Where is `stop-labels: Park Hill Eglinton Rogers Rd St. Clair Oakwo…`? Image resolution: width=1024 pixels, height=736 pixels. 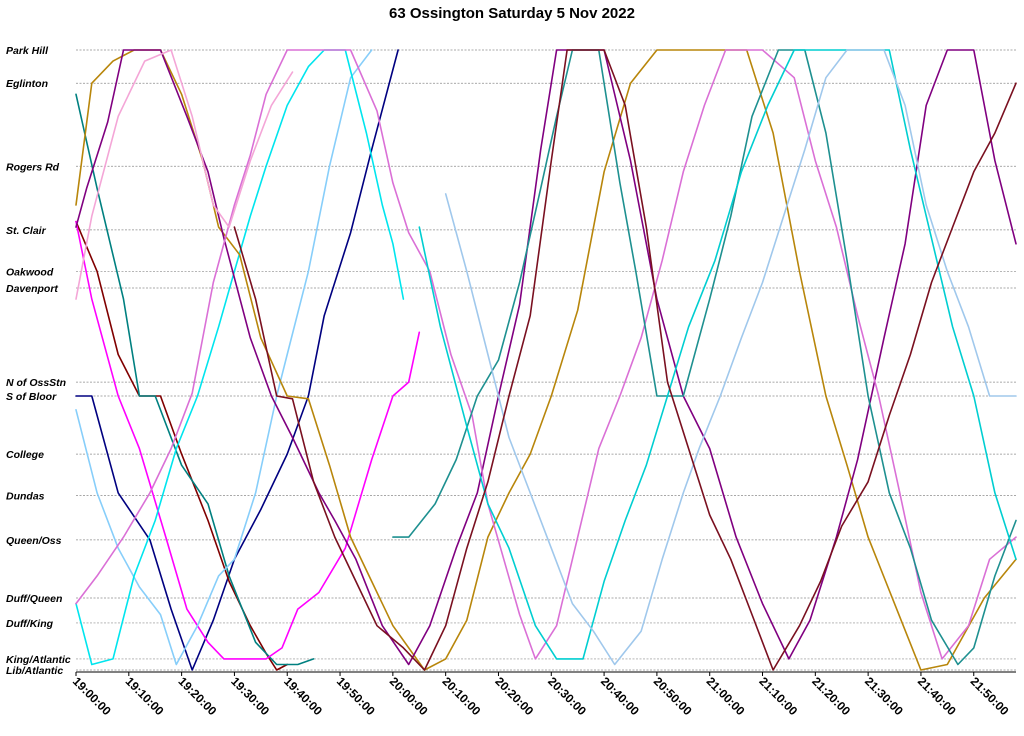 stop-labels: Park Hill Eglinton Rogers Rd St. Clair Oakwo… is located at coordinates (38, 361).